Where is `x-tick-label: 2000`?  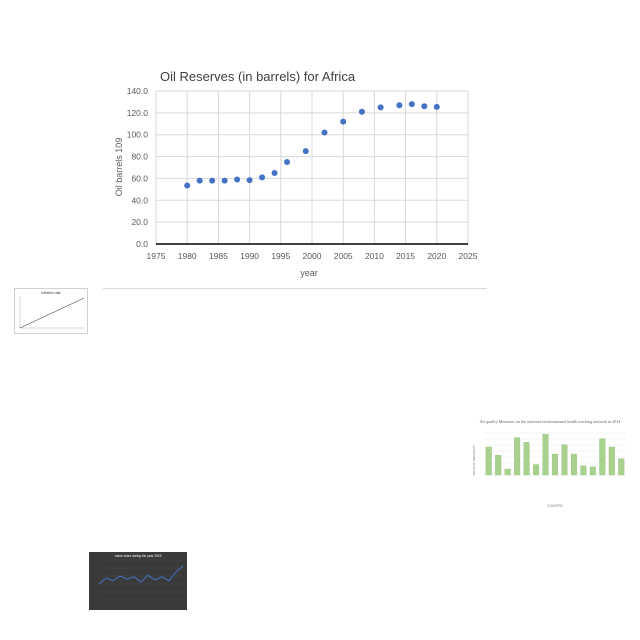 x-tick-label: 2000 is located at coordinates (312, 256).